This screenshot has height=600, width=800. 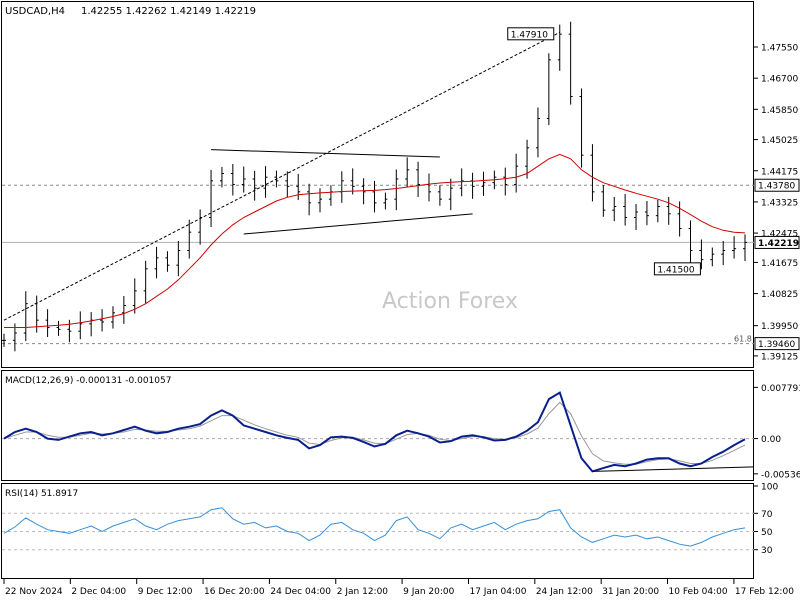 What do you see at coordinates (779, 111) in the screenshot?
I see `price-y-tick-label: 1.45850` at bounding box center [779, 111].